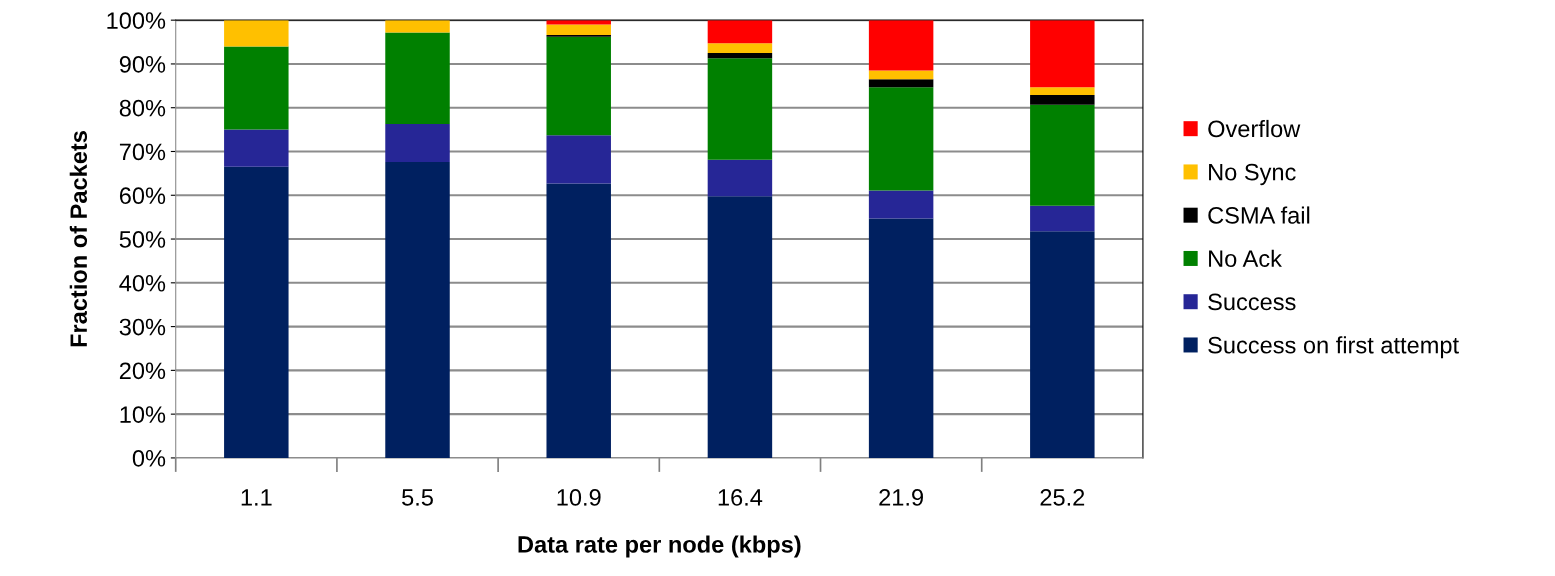  Describe the element at coordinates (143, 414) in the screenshot. I see `y-tick-label: 10%` at that location.